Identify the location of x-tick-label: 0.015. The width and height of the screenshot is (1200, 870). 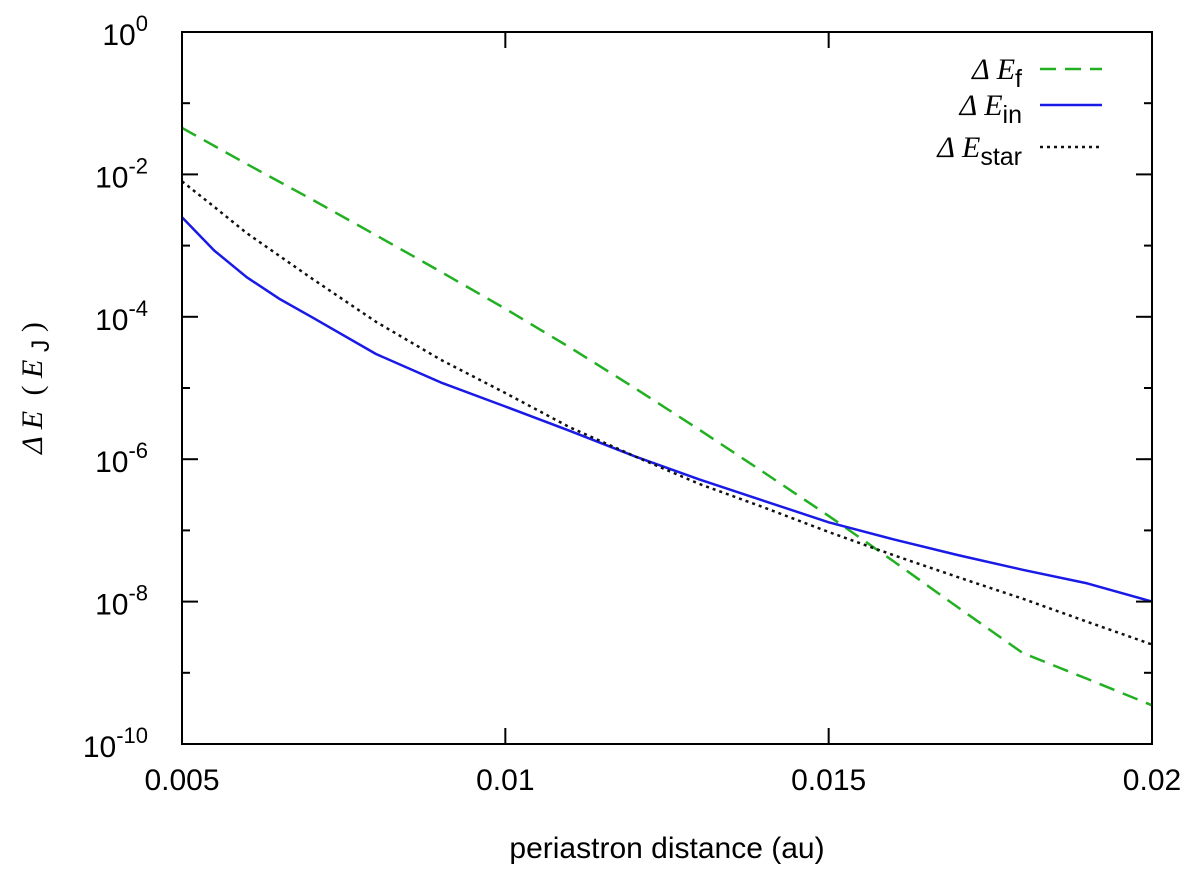
(828, 780).